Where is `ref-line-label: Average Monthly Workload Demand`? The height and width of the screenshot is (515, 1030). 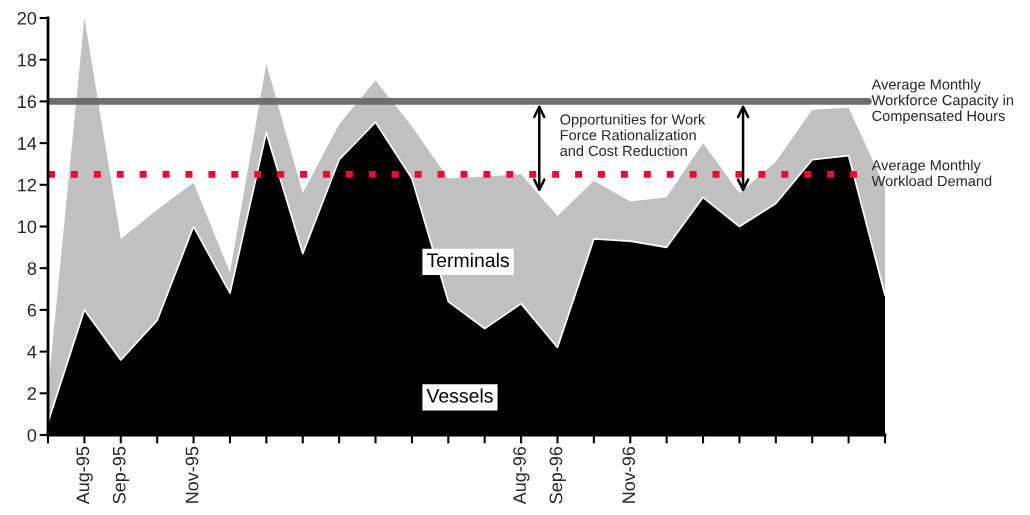 ref-line-label: Average Monthly Workload Demand is located at coordinates (931, 173).